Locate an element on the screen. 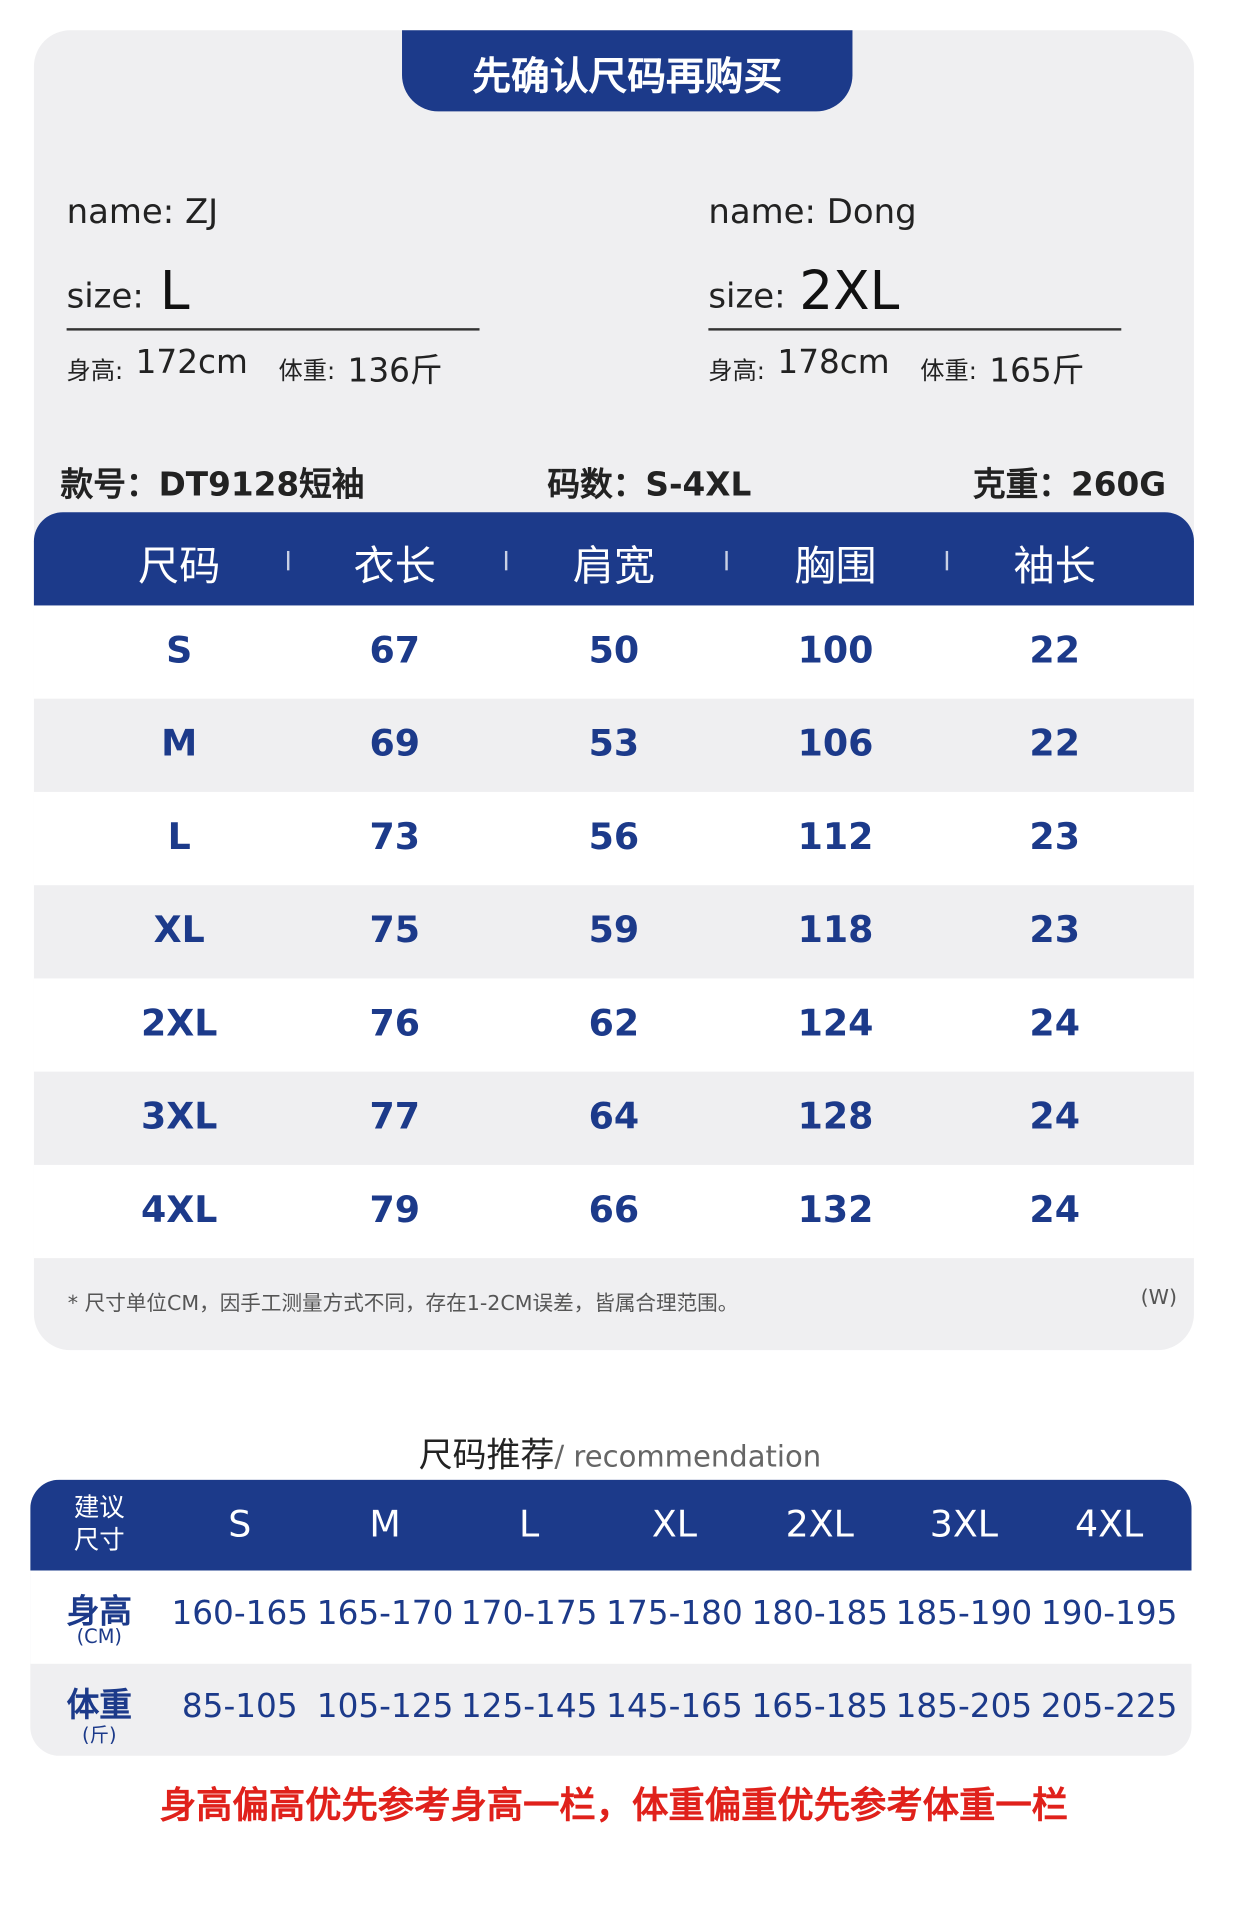  range: 185-205 is located at coordinates (964, 1706).